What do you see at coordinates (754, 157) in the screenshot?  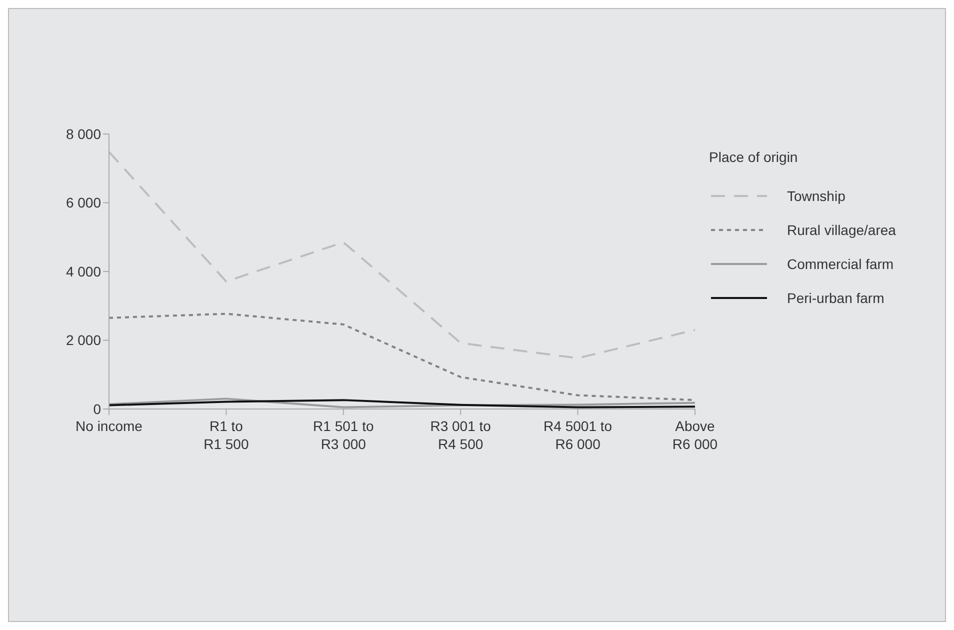 I see `legend-title: Place of origin` at bounding box center [754, 157].